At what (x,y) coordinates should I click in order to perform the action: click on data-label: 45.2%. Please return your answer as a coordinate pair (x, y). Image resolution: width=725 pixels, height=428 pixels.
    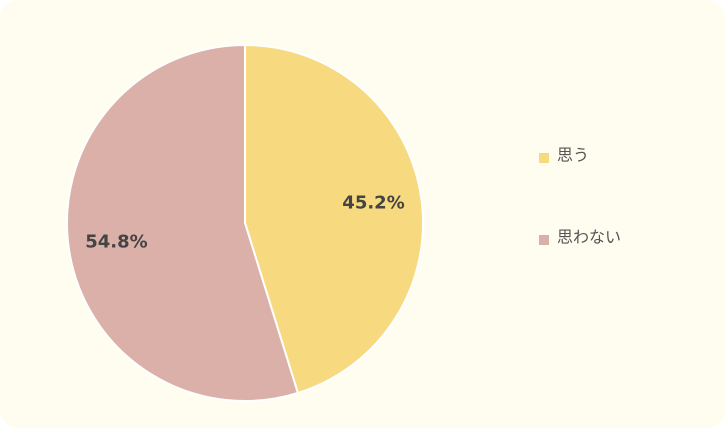
    Looking at the image, I should click on (373, 202).